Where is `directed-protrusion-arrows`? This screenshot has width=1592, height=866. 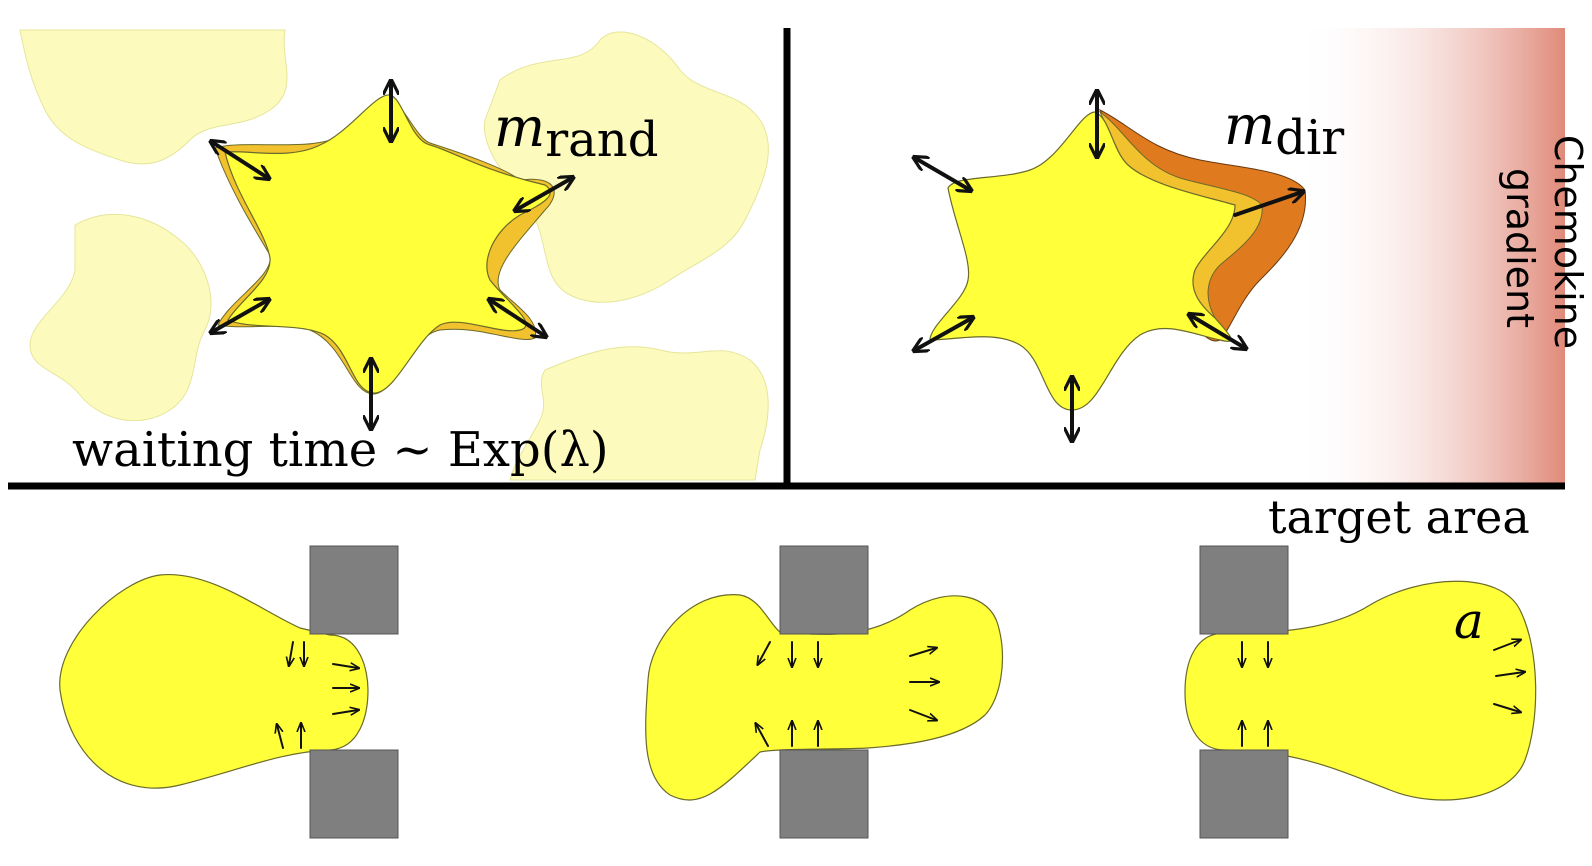 directed-protrusion-arrows is located at coordinates (1108, 266).